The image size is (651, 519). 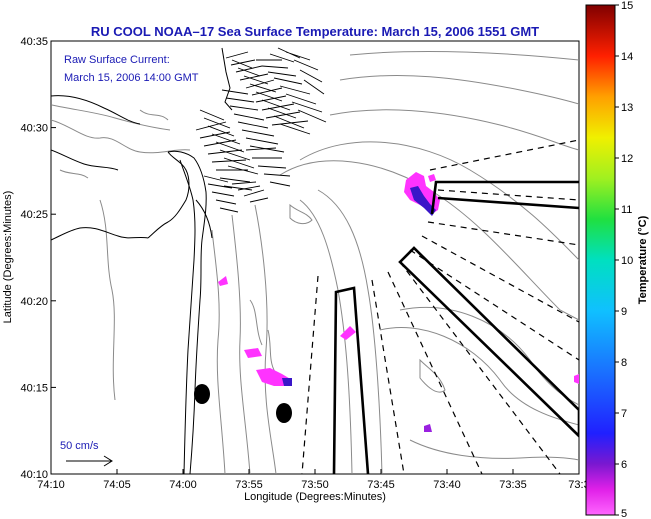 What do you see at coordinates (34, 215) in the screenshot?
I see `y-tick-label: 40:25` at bounding box center [34, 215].